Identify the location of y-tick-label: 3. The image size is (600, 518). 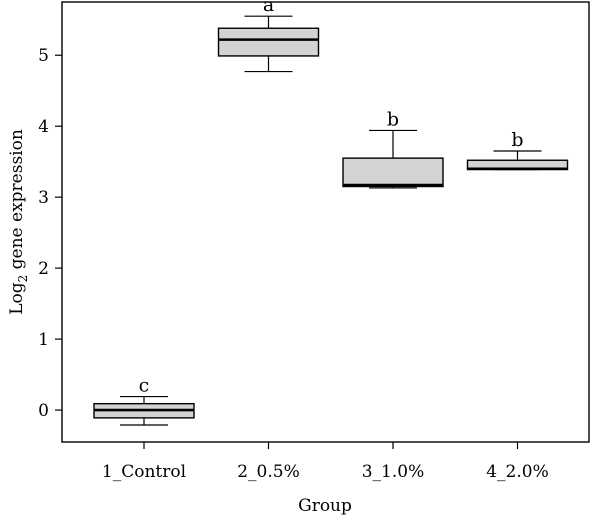
(43, 198).